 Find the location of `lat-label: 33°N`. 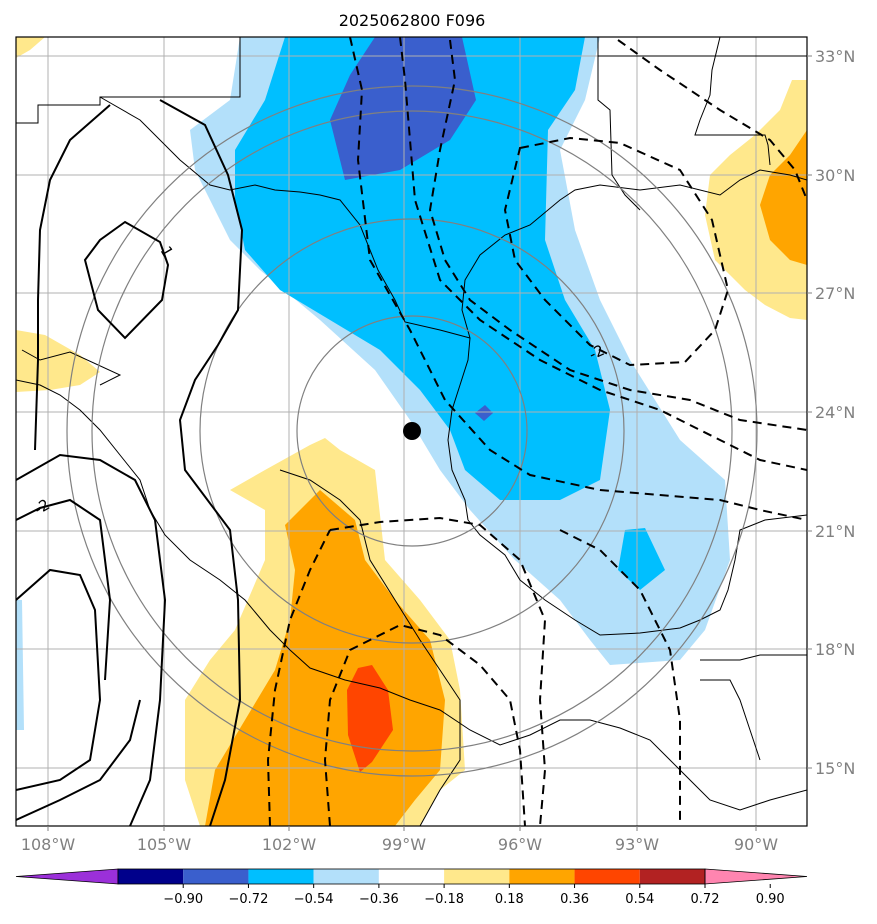

lat-label: 33°N is located at coordinates (835, 56).